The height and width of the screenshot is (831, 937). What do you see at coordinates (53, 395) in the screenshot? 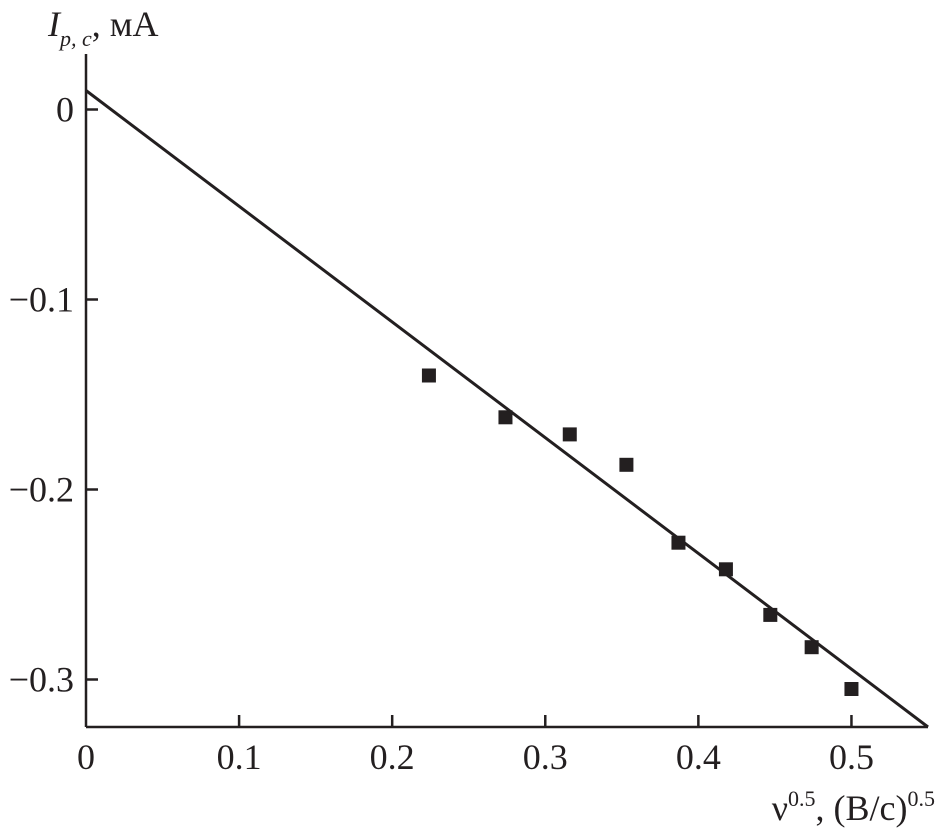
I see `y-ticks: 0 −0.1 −0.2 −0.3` at bounding box center [53, 395].